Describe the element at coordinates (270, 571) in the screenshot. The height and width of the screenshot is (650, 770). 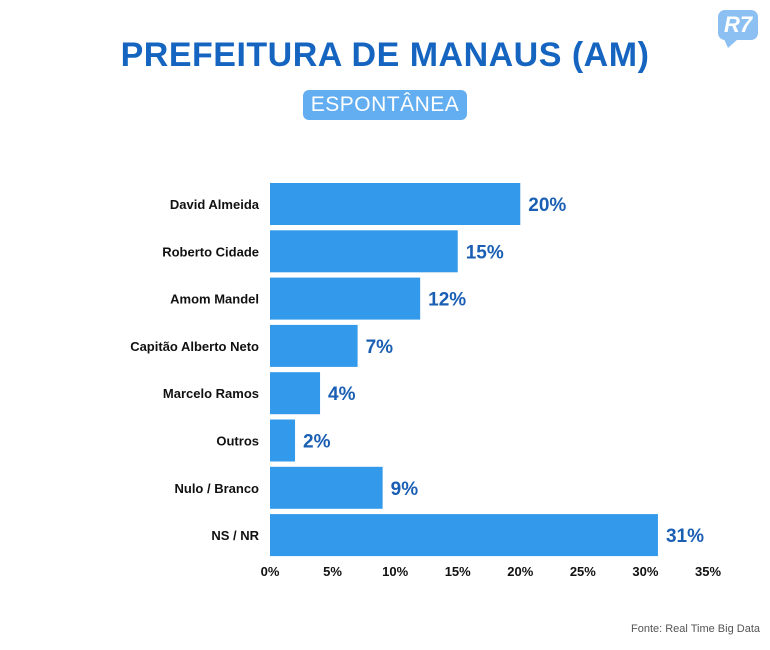
I see `x-tick-label: 0%` at that location.